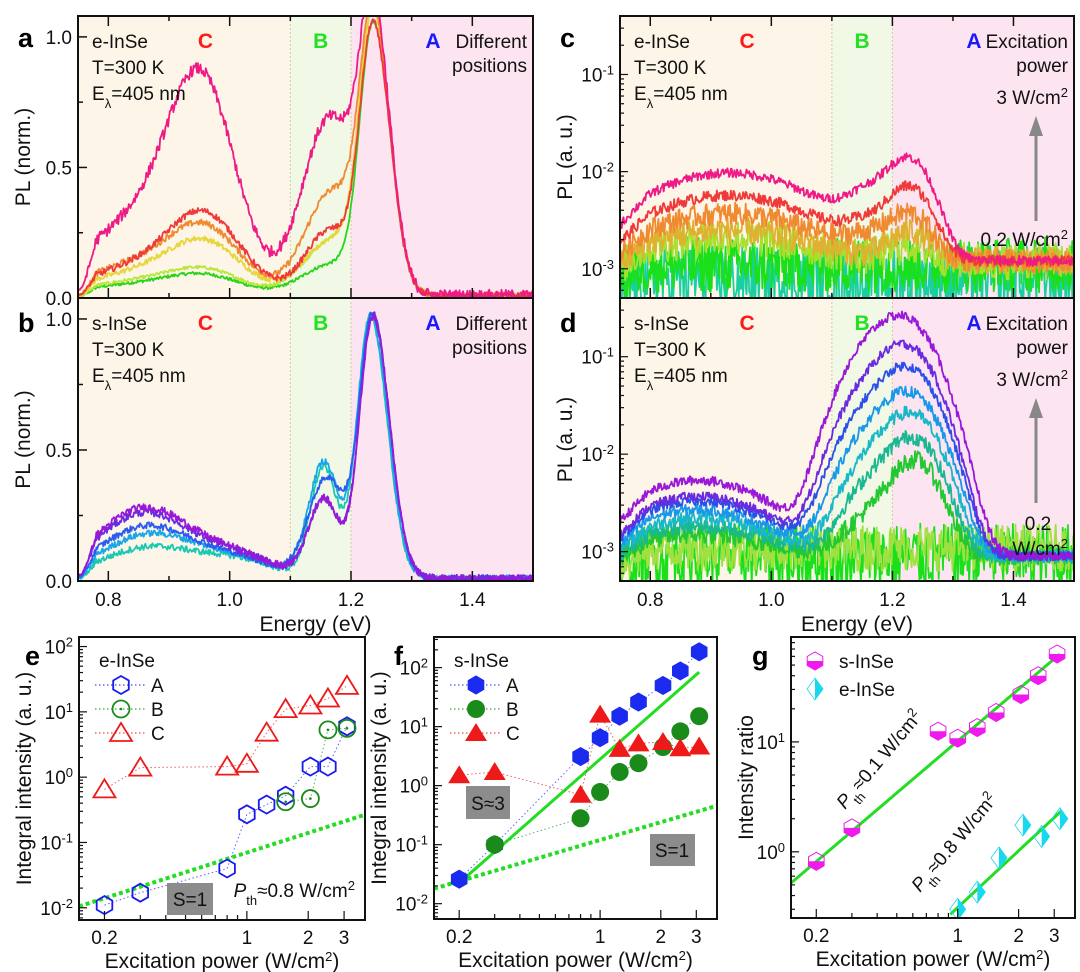 The height and width of the screenshot is (972, 1080). Describe the element at coordinates (1064, 234) in the screenshot. I see `low-power-label-sup: 2` at that location.